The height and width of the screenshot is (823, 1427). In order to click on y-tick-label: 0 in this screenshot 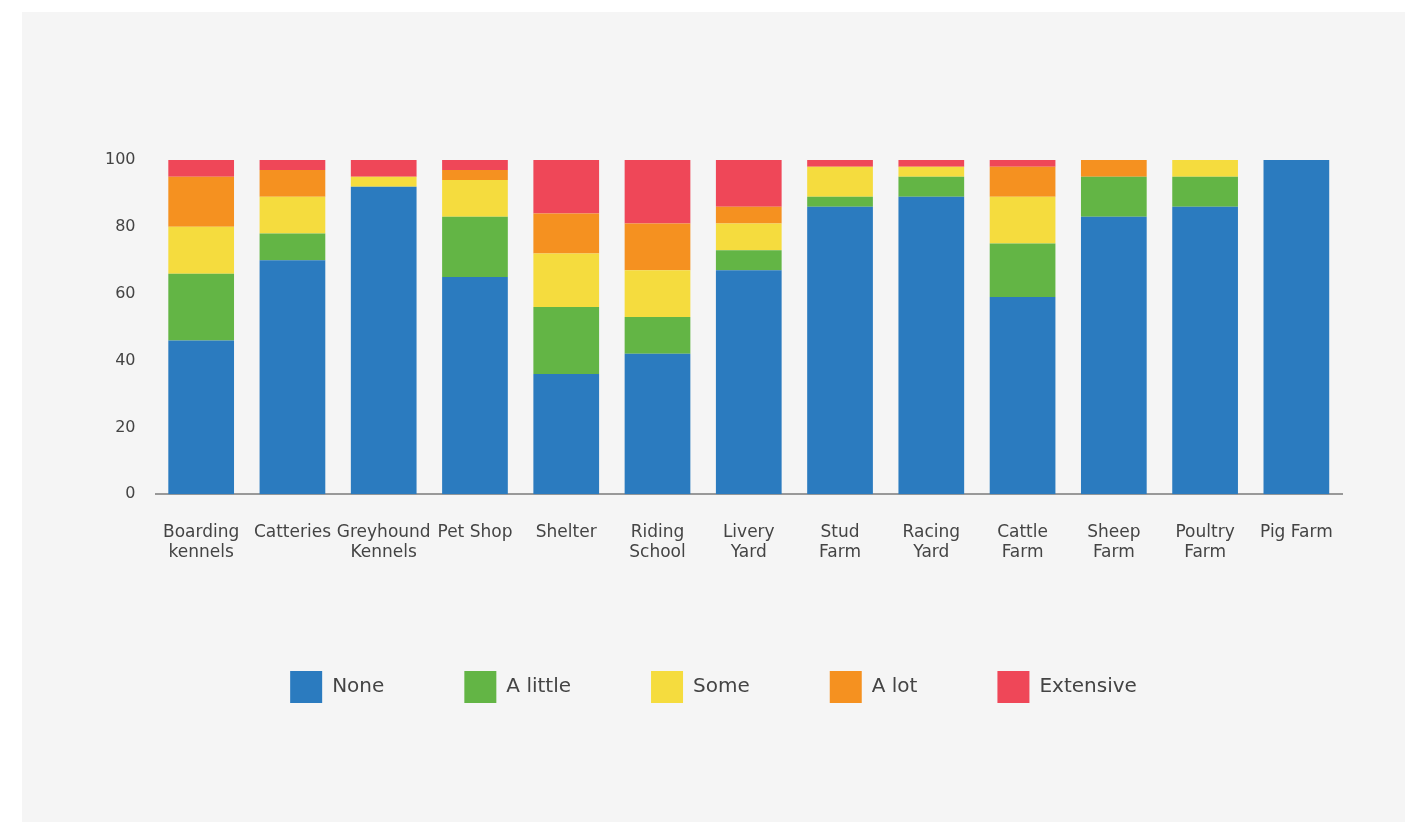, I will do `click(130, 493)`.